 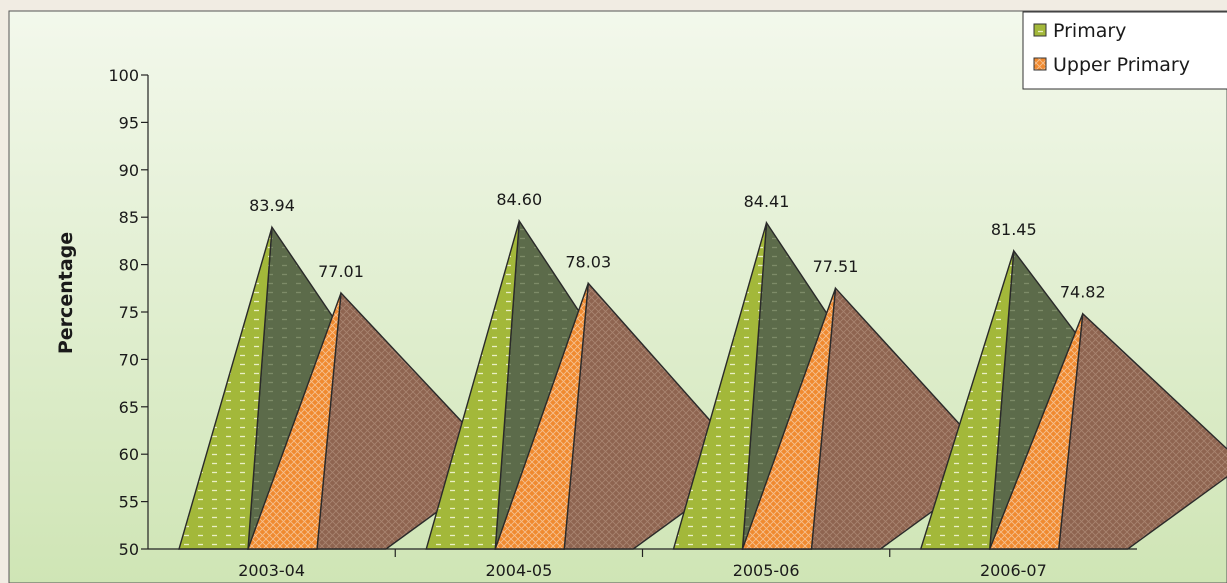 I want to click on y-tick-label: 70, so click(x=129, y=359).